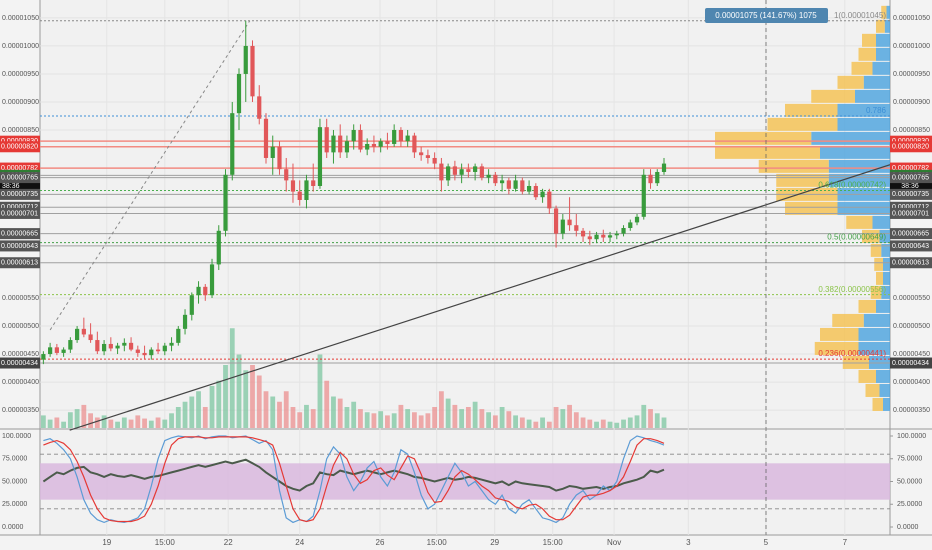 The image size is (932, 550). Describe the element at coordinates (16, 436) in the screenshot. I see `oscillator-tick-label-left: 100.0000` at that location.